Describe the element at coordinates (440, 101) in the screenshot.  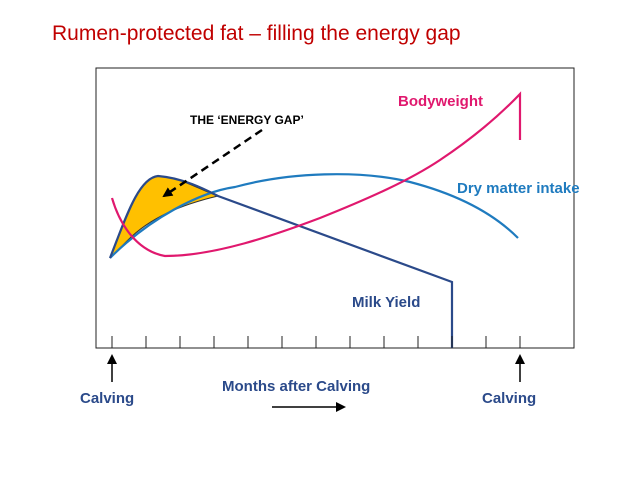
I see `bodyweight-label: Bodyweight` at that location.